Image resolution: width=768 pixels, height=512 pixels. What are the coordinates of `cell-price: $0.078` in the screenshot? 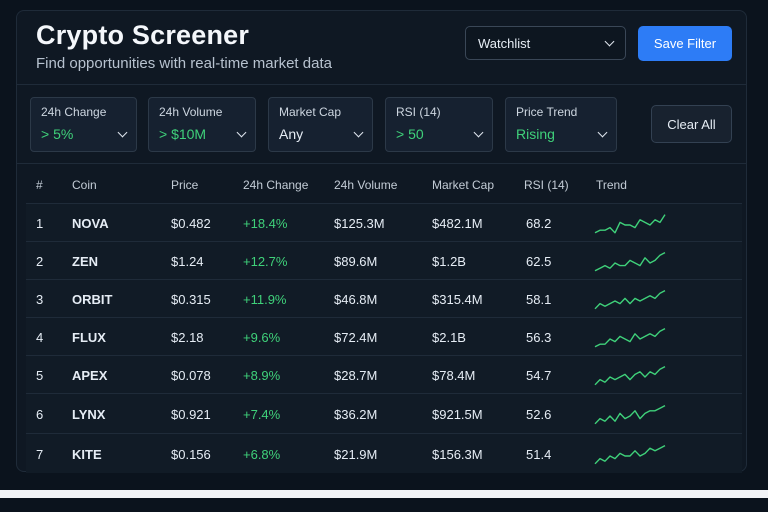 It's located at (191, 375).